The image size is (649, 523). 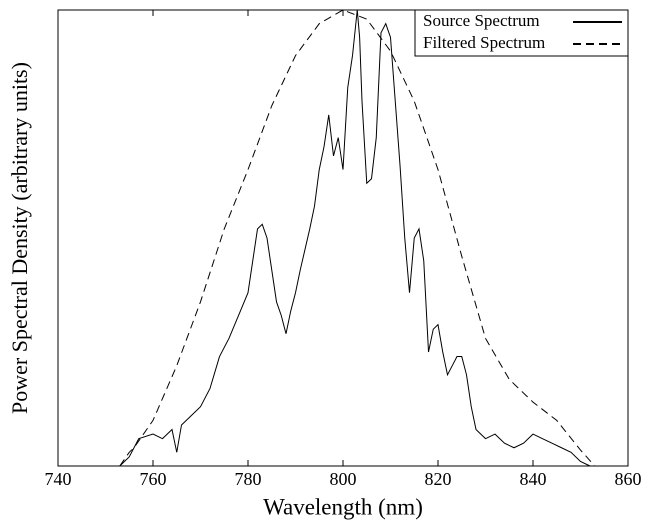 What do you see at coordinates (343, 479) in the screenshot?
I see `x-tick-label: 800` at bounding box center [343, 479].